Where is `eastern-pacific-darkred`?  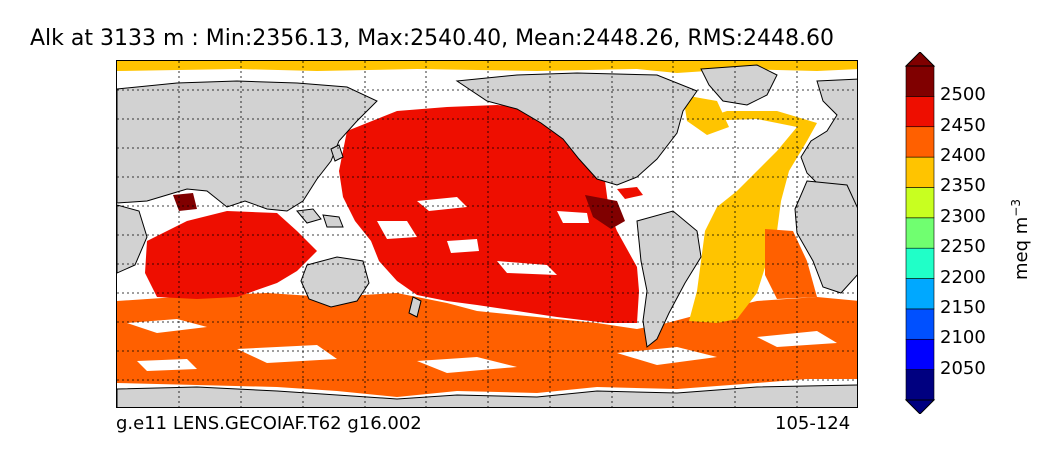 eastern-pacific-darkred is located at coordinates (605, 212).